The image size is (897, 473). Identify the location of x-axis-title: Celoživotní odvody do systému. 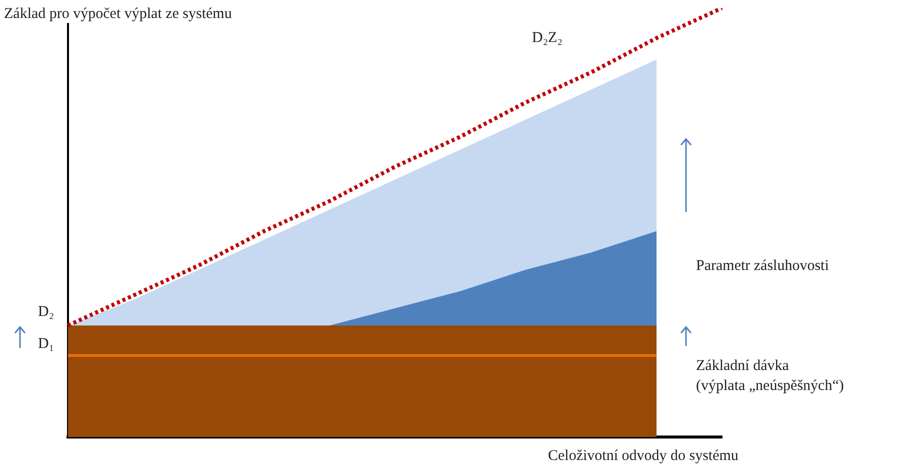
(643, 456).